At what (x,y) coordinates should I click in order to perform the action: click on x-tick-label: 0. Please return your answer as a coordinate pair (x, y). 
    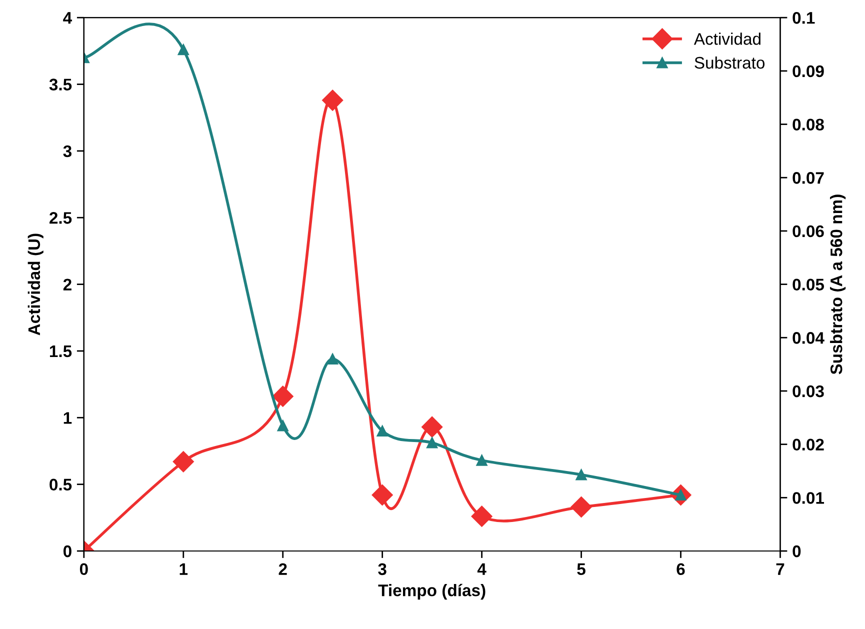
    Looking at the image, I should click on (84, 569).